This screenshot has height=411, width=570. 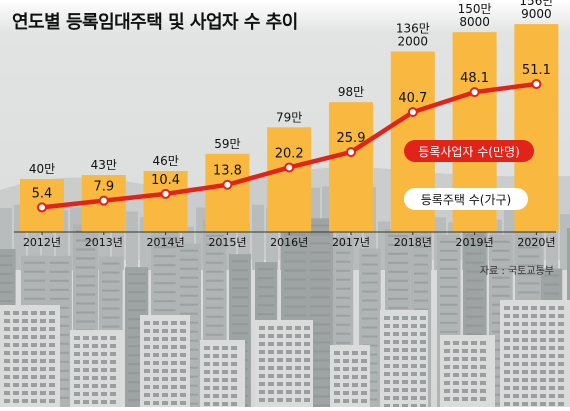 What do you see at coordinates (469, 175) in the screenshot?
I see `legend: 등록사업자 수(만명) 등록주택 수(가구)` at bounding box center [469, 175].